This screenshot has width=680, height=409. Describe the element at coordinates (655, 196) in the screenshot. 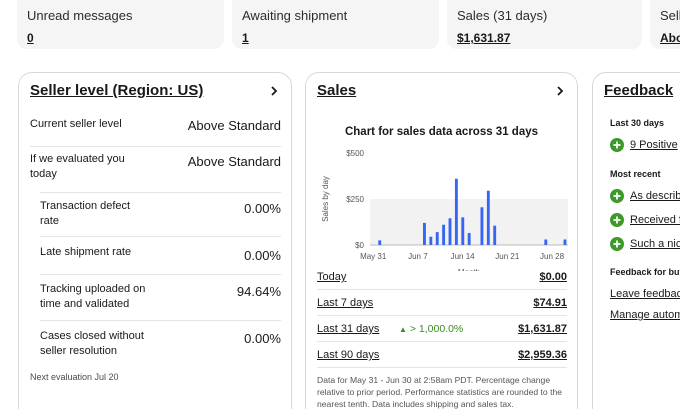

I see `feedback-item-link: As describ` at that location.